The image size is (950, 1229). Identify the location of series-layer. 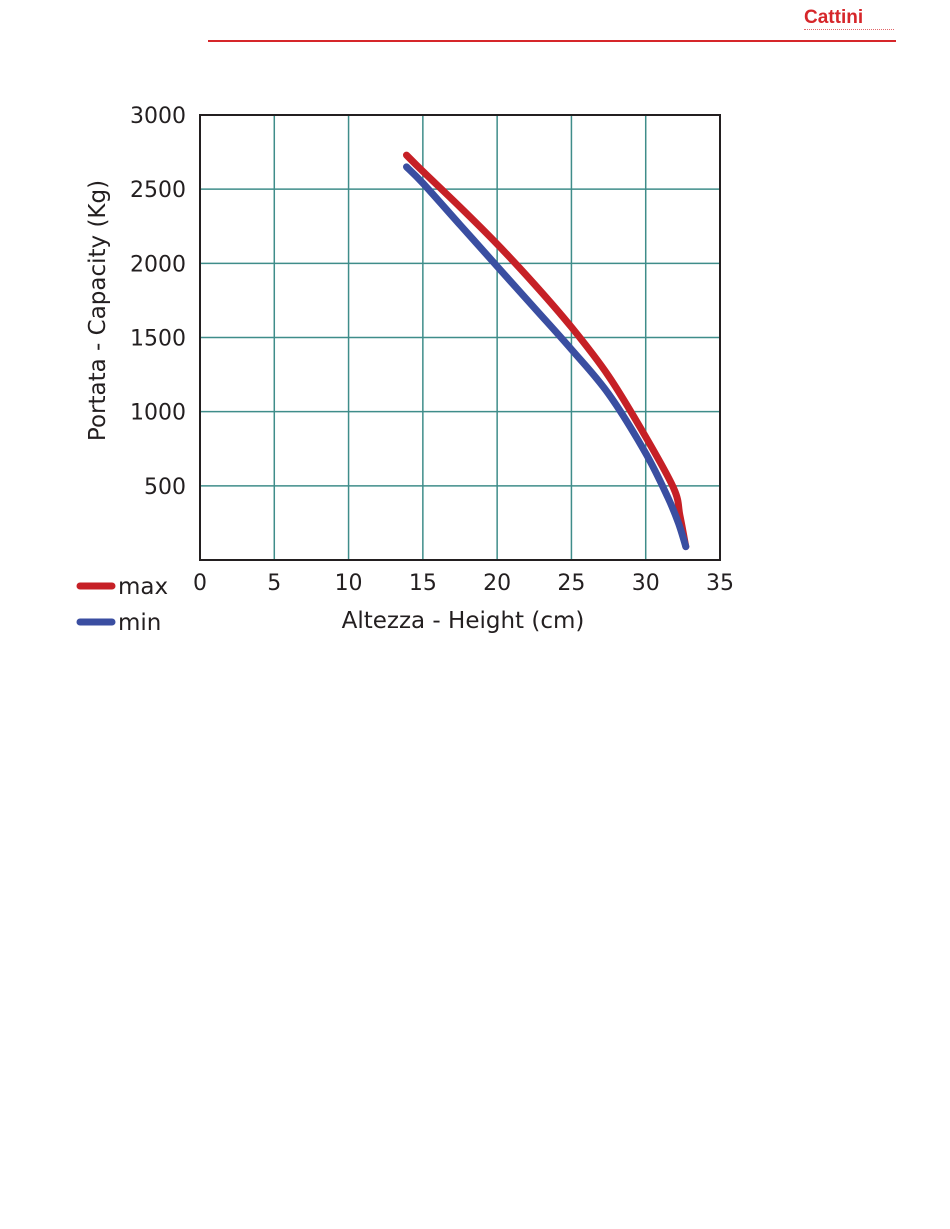
(546, 351).